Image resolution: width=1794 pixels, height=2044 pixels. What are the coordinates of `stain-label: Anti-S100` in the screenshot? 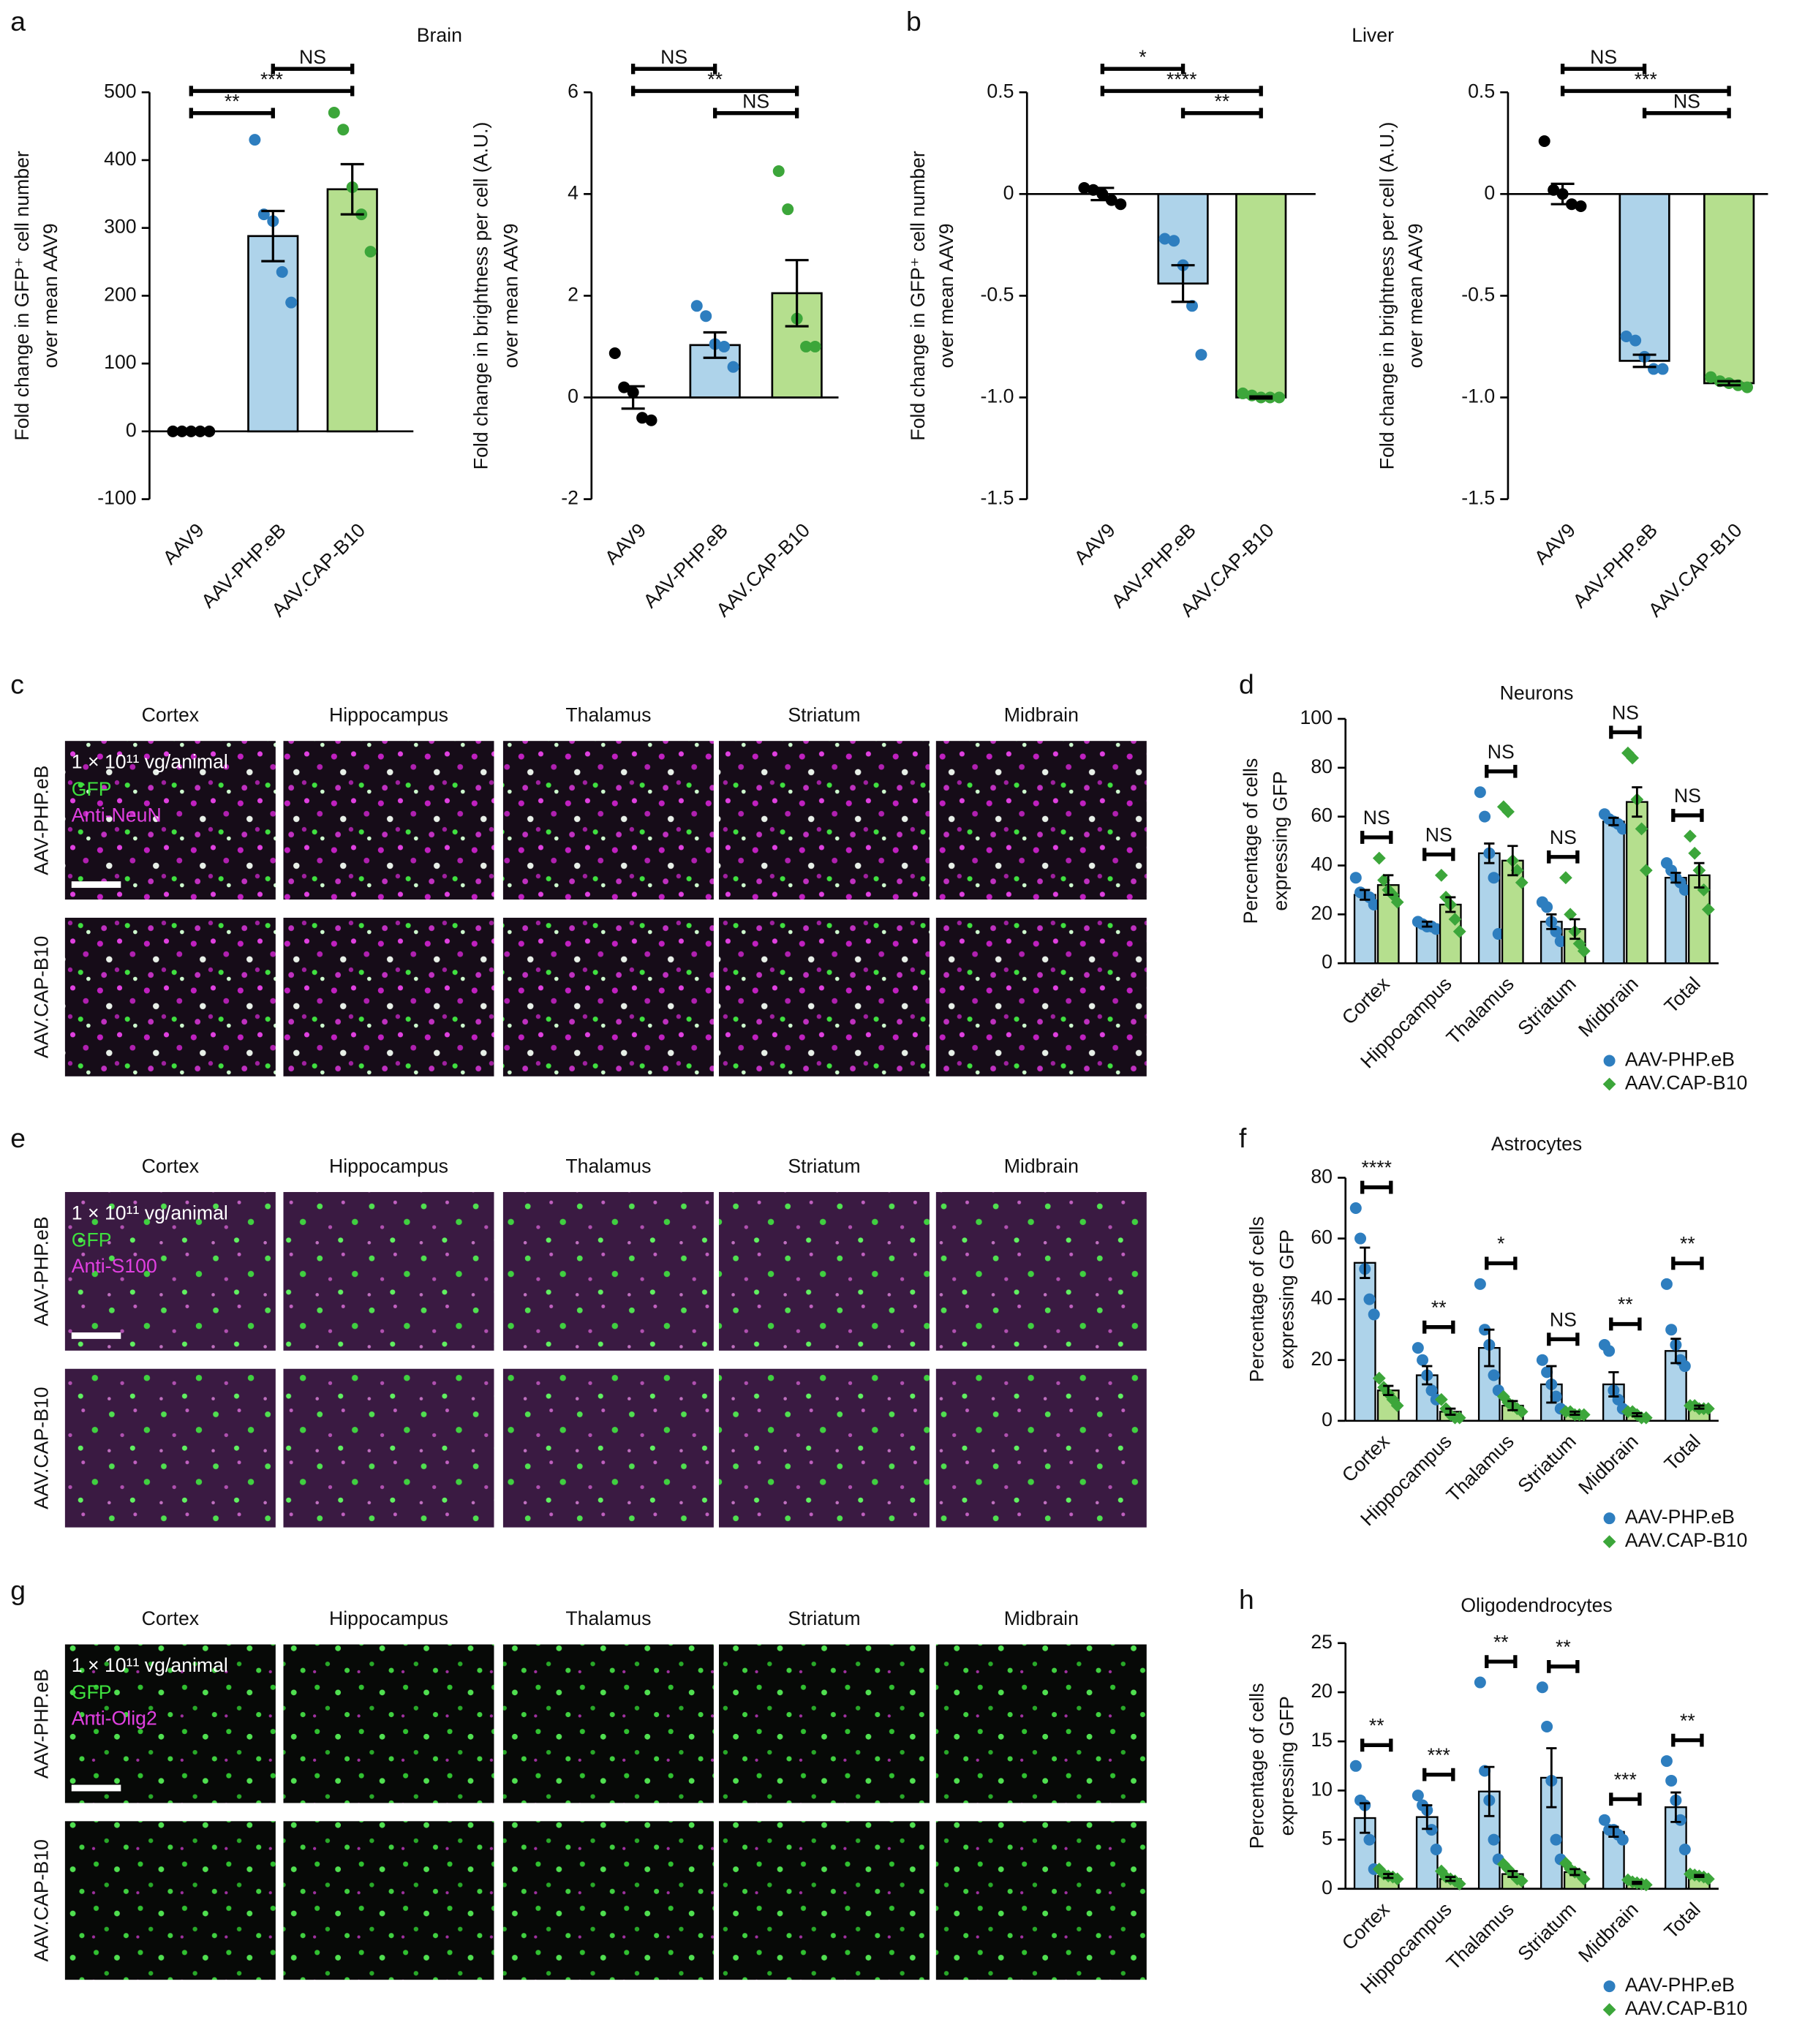 It's located at (114, 1266).